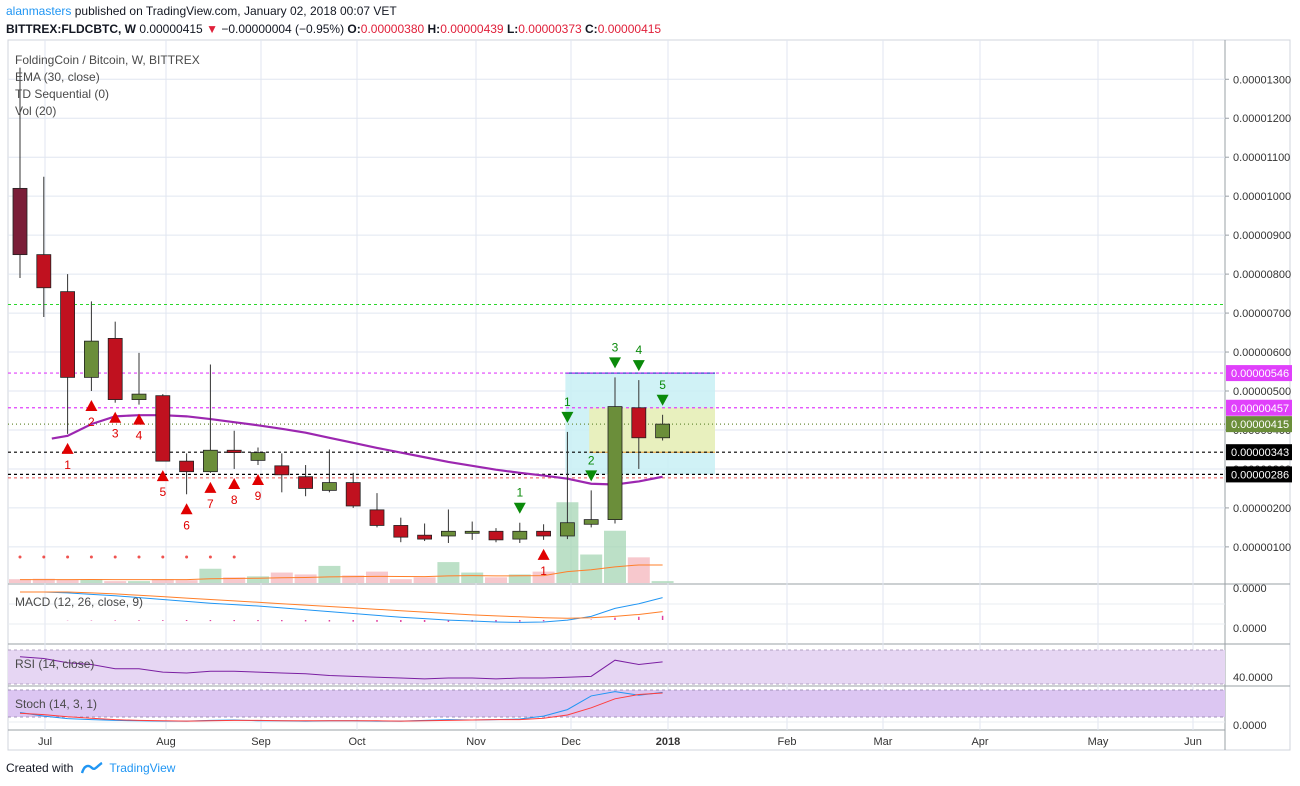  What do you see at coordinates (392, 29) in the screenshot?
I see `open-value: 0.00000380` at bounding box center [392, 29].